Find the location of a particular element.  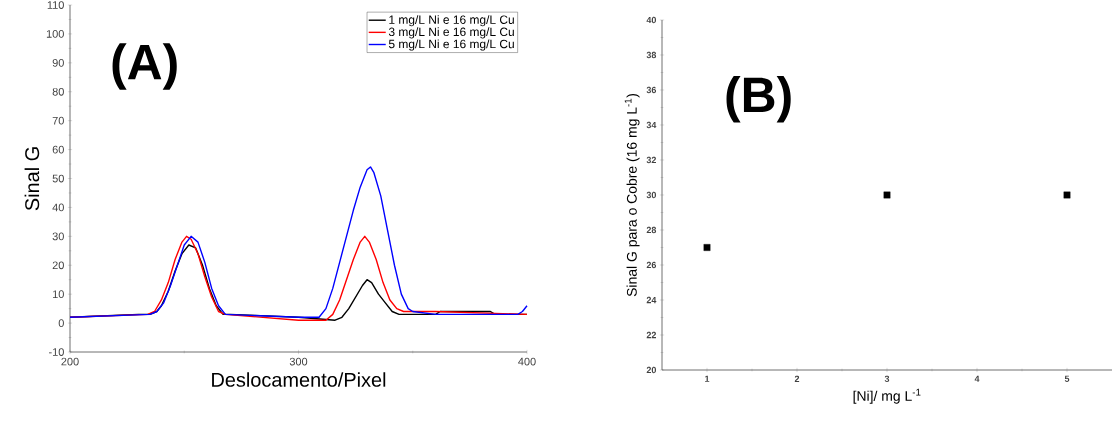

y-tick-label: 90 is located at coordinates (58, 62).